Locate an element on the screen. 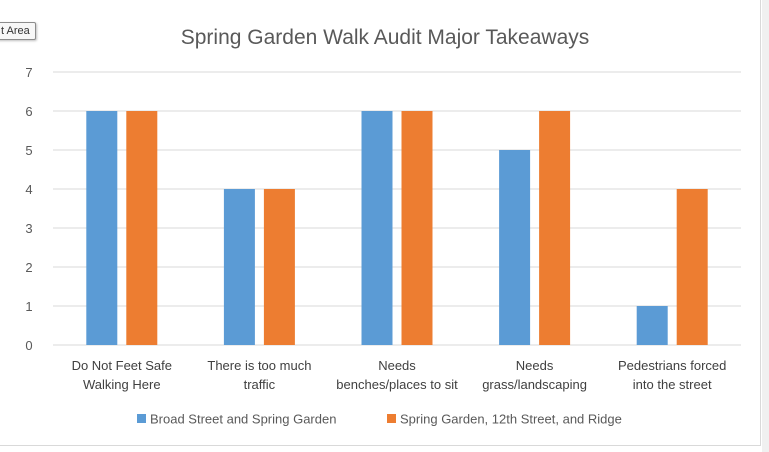  chart-area-tooltip: t Area is located at coordinates (18, 31).